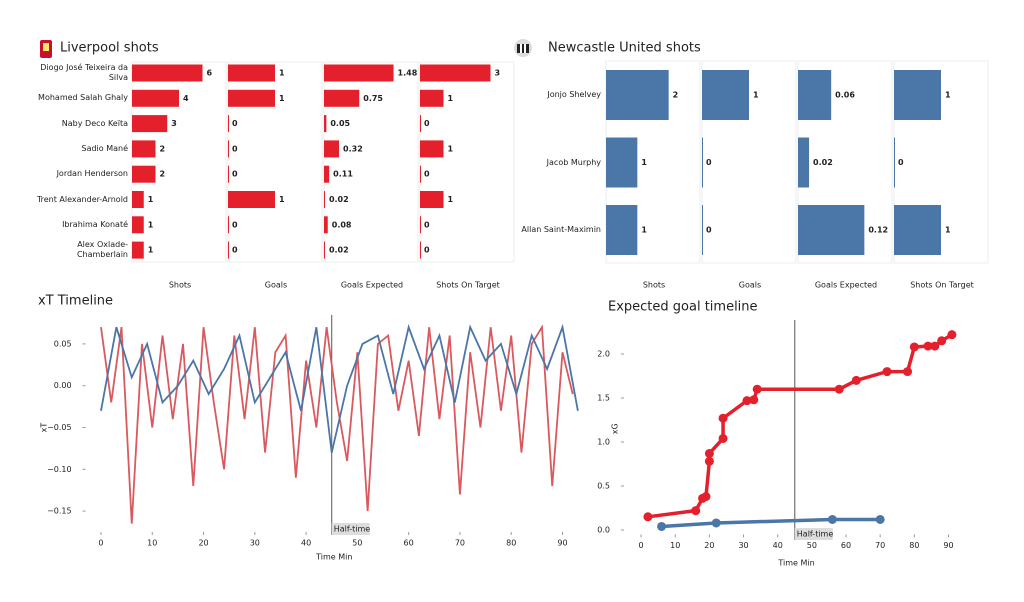  I want to click on annotation: Half-time, so click(352, 529).